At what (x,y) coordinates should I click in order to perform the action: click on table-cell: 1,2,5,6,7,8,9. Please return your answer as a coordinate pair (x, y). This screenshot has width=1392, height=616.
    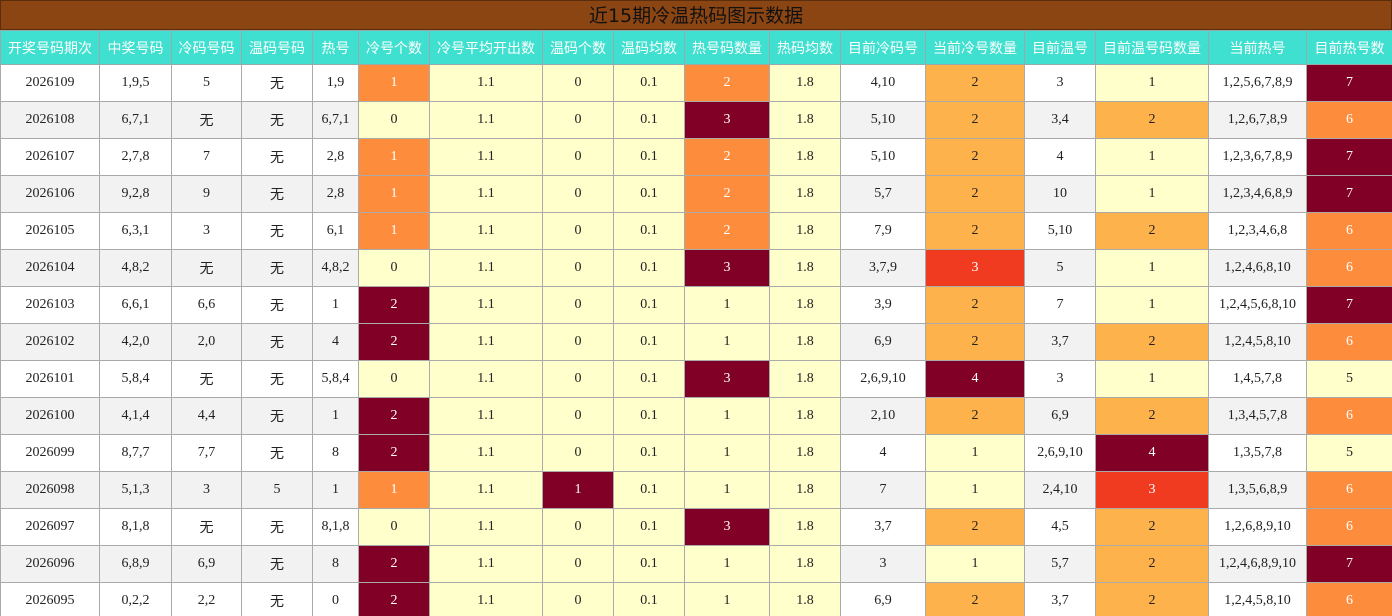
    Looking at the image, I should click on (1257, 83).